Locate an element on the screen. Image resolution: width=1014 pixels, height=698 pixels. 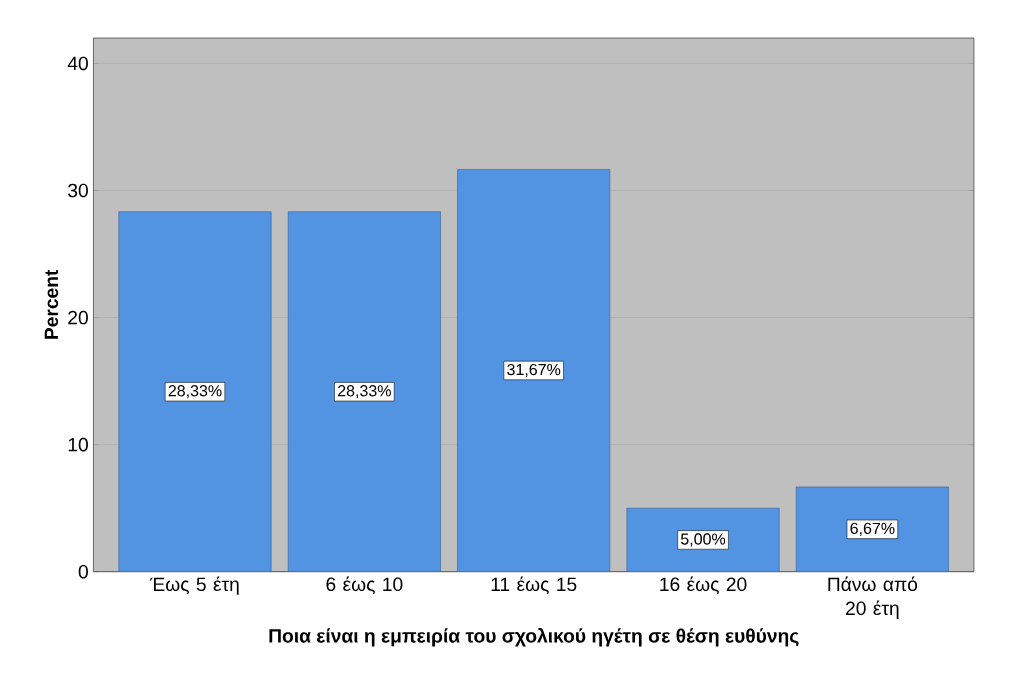
y-tick-label: 0 is located at coordinates (83, 571).